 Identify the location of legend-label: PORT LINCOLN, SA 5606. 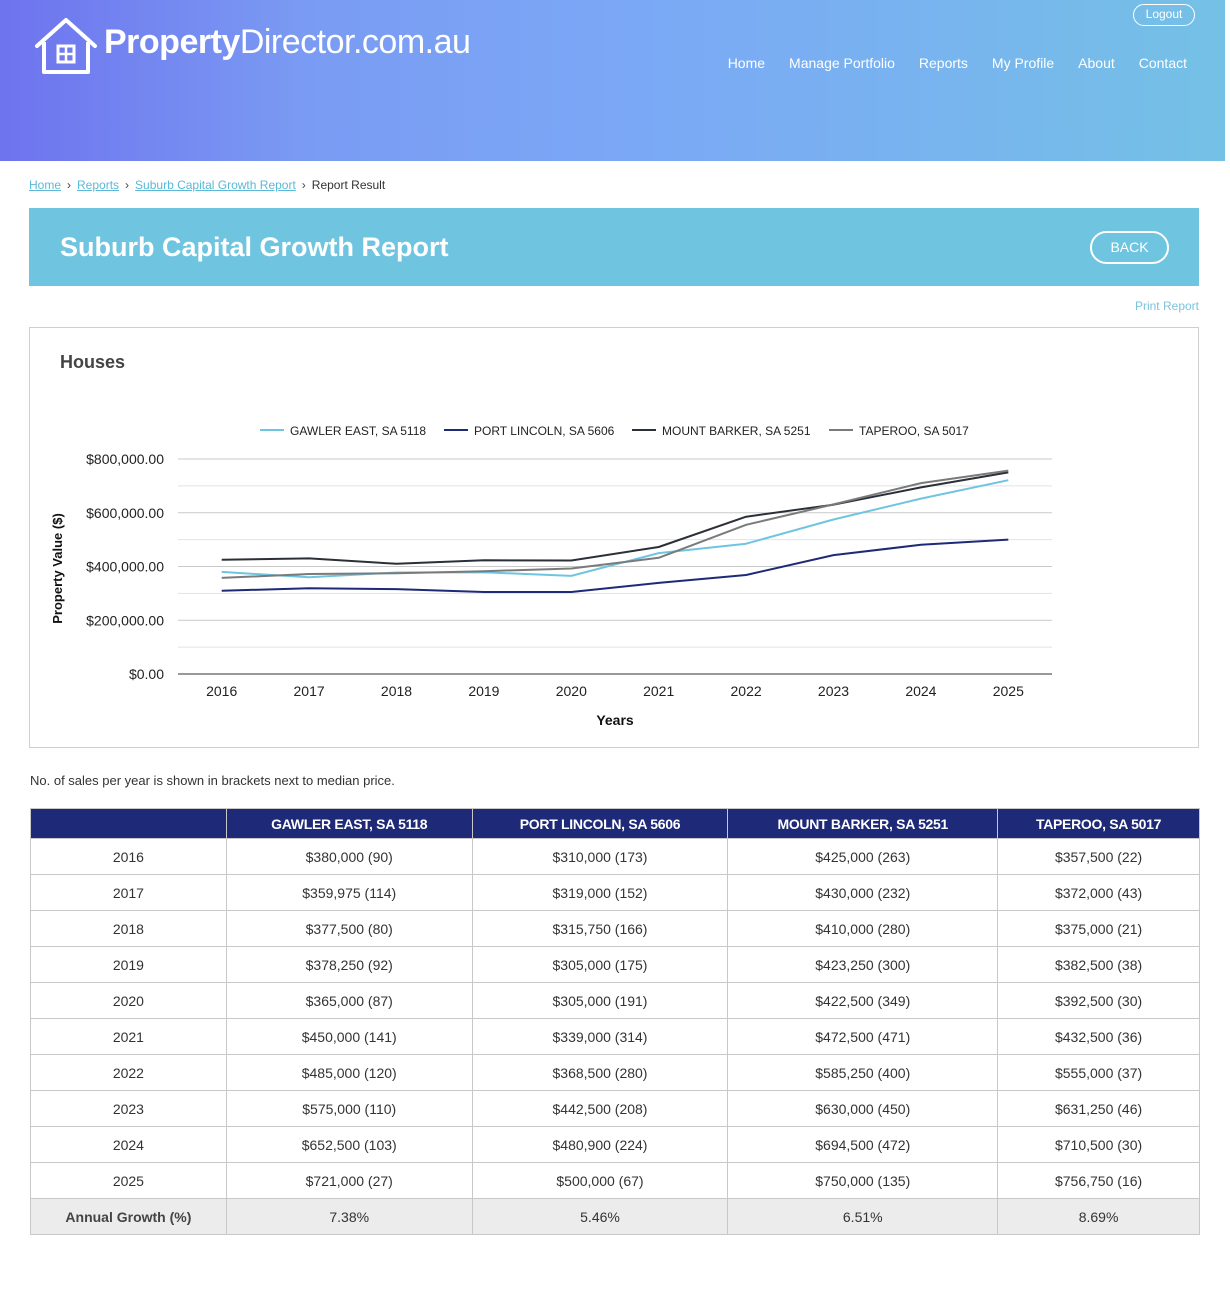
(544, 431).